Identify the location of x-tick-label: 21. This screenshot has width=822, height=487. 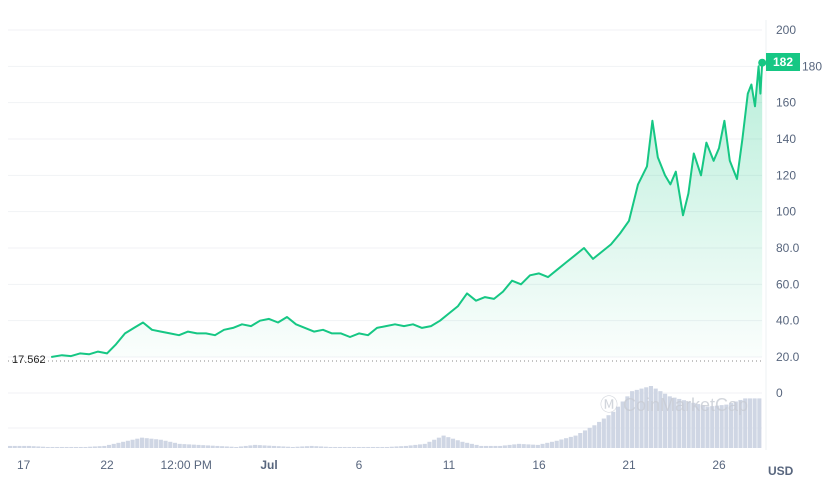
(629, 465).